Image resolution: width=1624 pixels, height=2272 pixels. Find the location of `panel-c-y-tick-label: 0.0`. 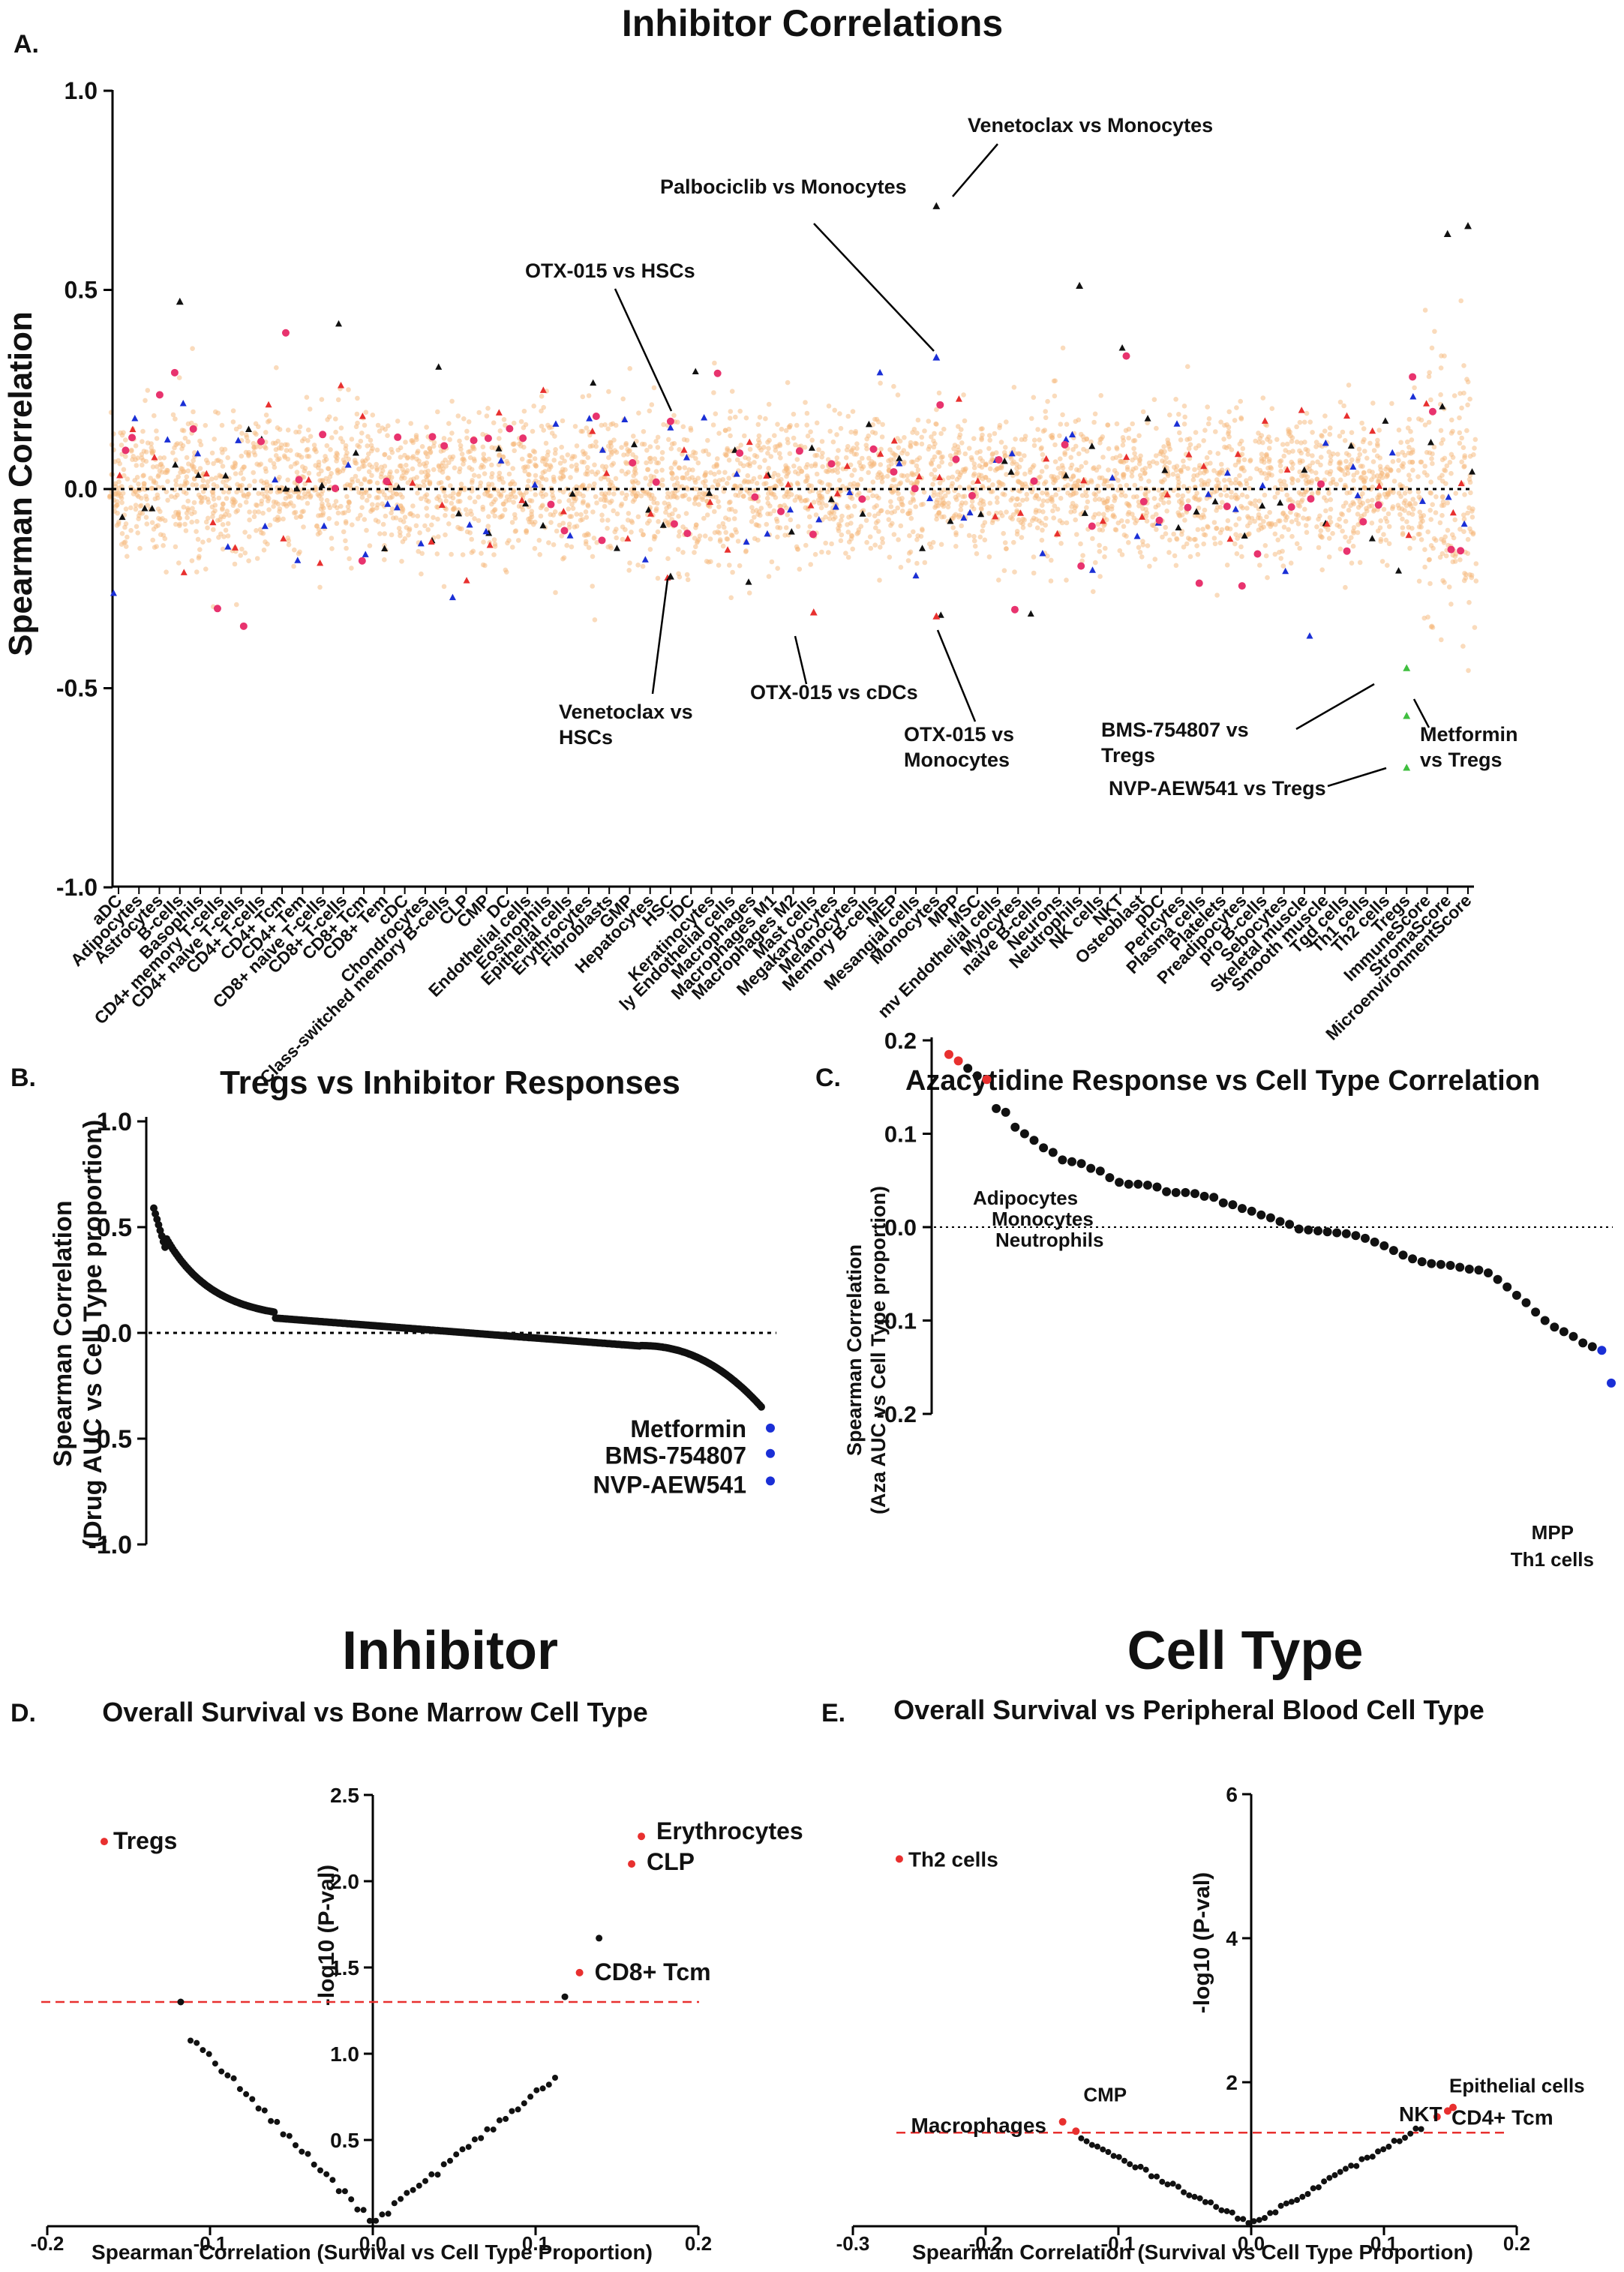

panel-c-y-tick-label: 0.0 is located at coordinates (900, 1227).